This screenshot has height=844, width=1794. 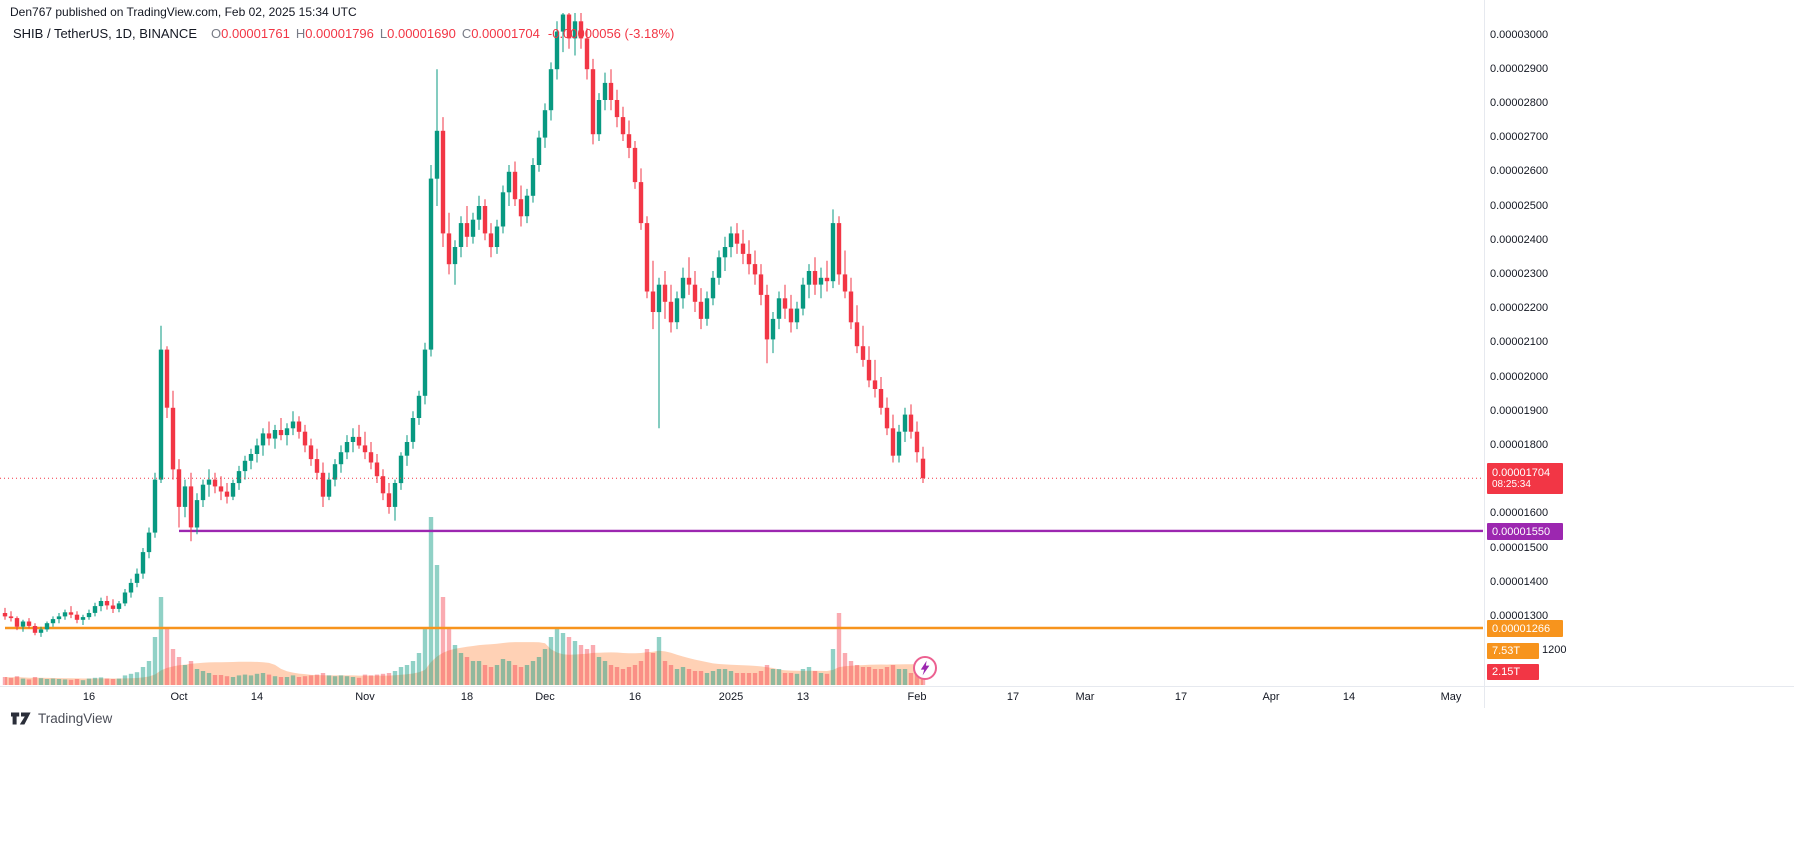 What do you see at coordinates (1519, 137) in the screenshot?
I see `price-axis-label: 0.00002700` at bounding box center [1519, 137].